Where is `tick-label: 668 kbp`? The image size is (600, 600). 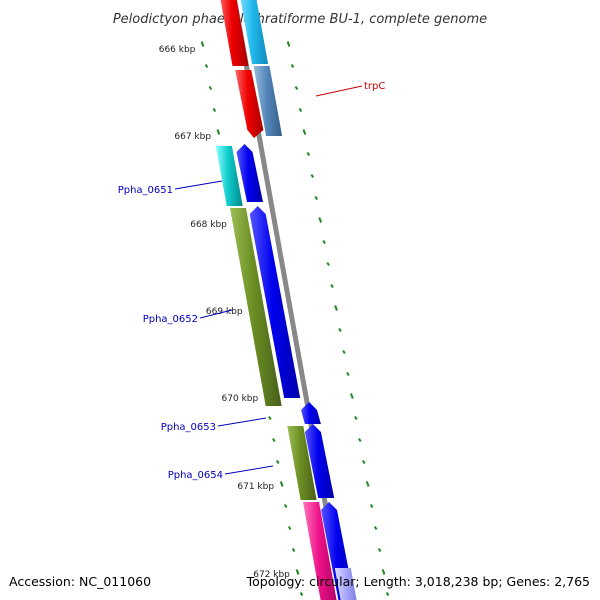 tick-label: 668 kbp is located at coordinates (208, 225).